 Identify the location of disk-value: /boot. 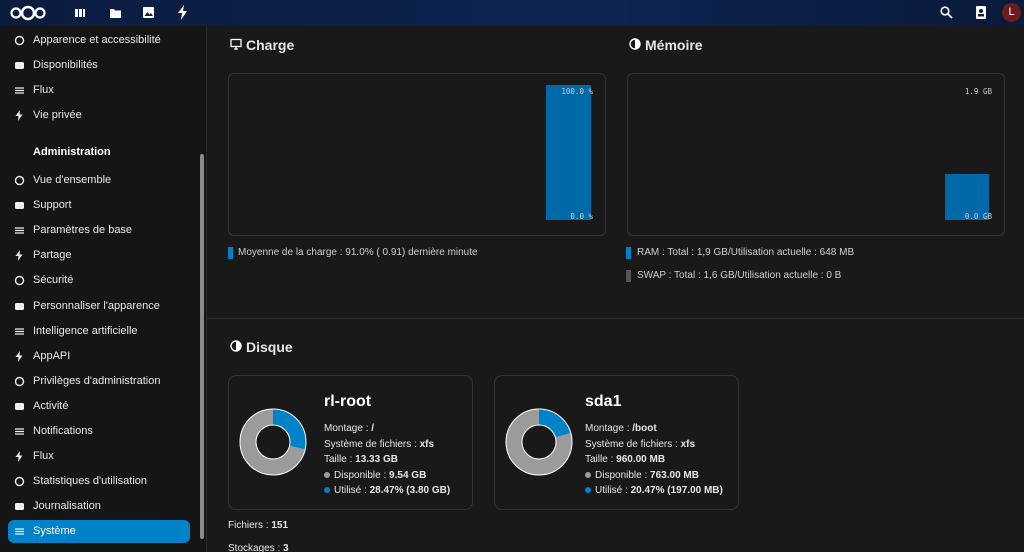
(644, 428).